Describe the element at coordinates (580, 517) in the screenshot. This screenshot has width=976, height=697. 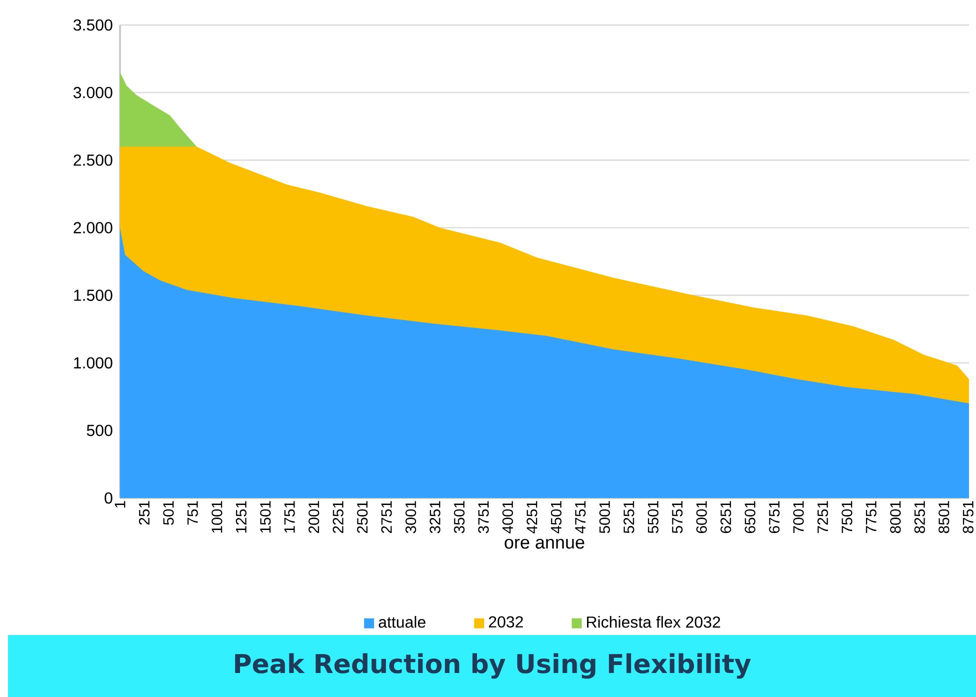
I see `x-tick-label: 4751` at that location.